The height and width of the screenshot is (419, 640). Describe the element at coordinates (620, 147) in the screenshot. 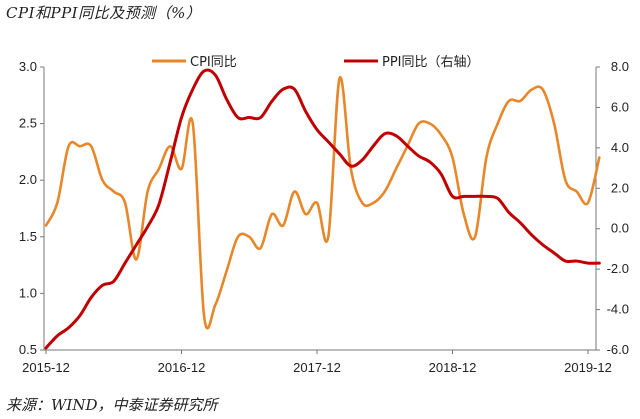

I see `right-tick-label: 4.0` at that location.